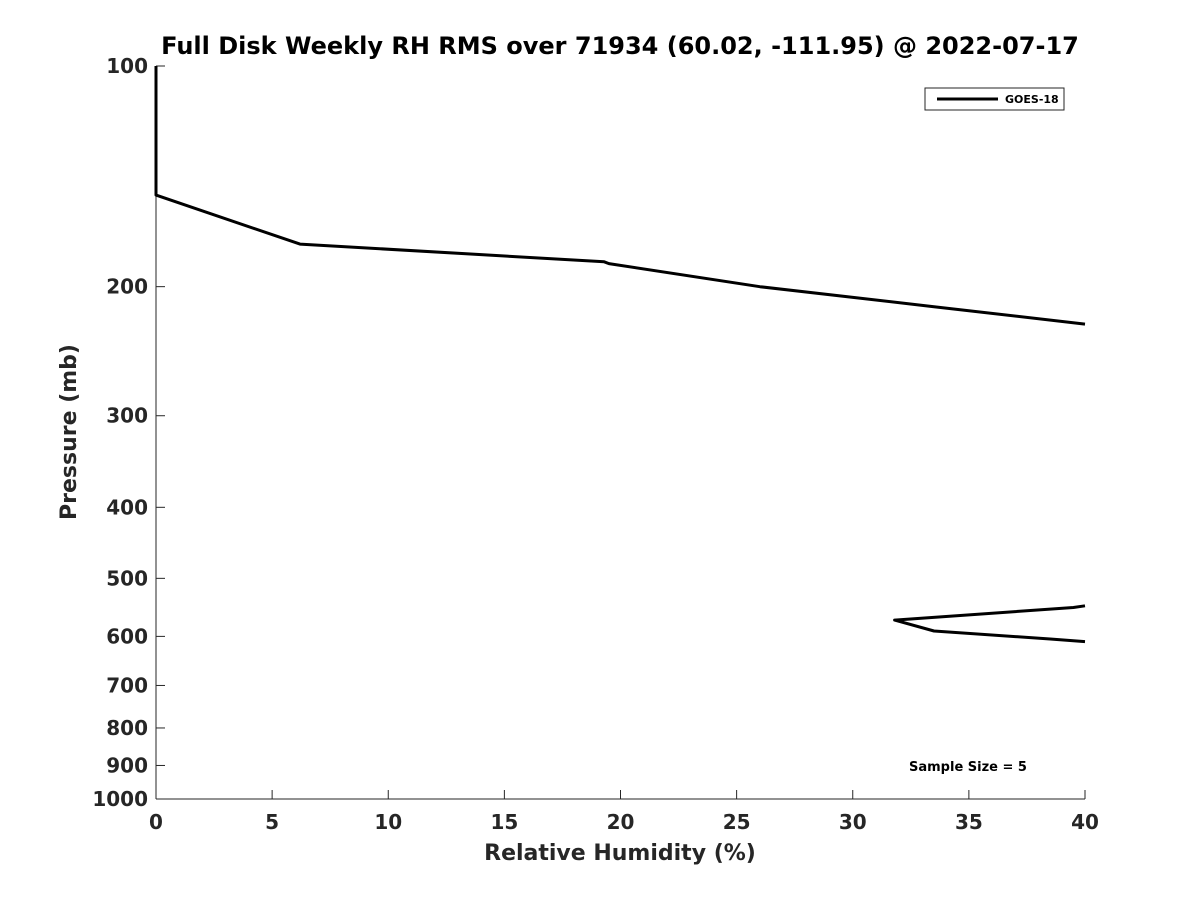 This screenshot has width=1200, height=900. Describe the element at coordinates (127, 578) in the screenshot. I see `y-tick-label: 500` at that location.